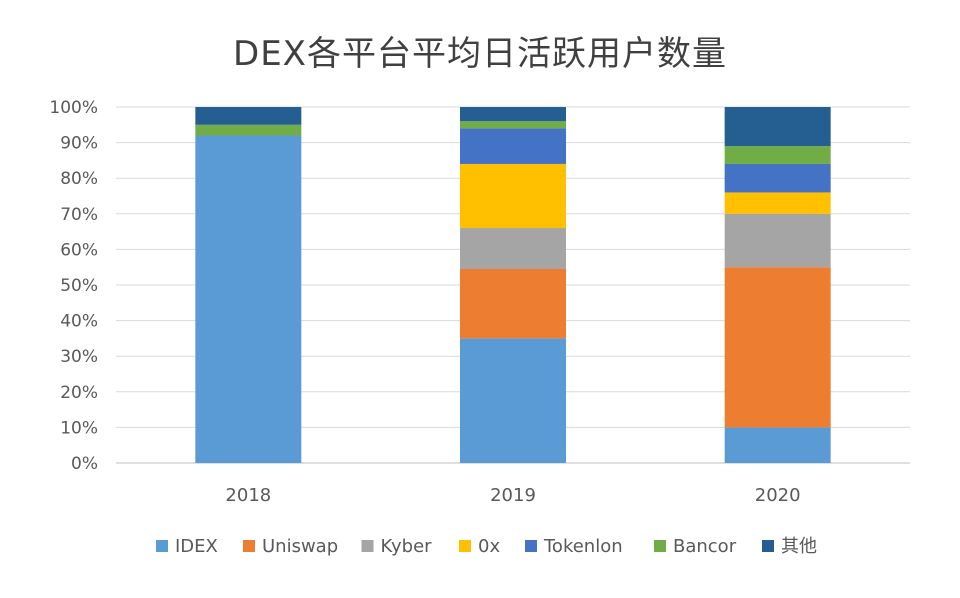 This screenshot has height=598, width=960. What do you see at coordinates (196, 546) in the screenshot?
I see `legend-label: IDEX` at bounding box center [196, 546].